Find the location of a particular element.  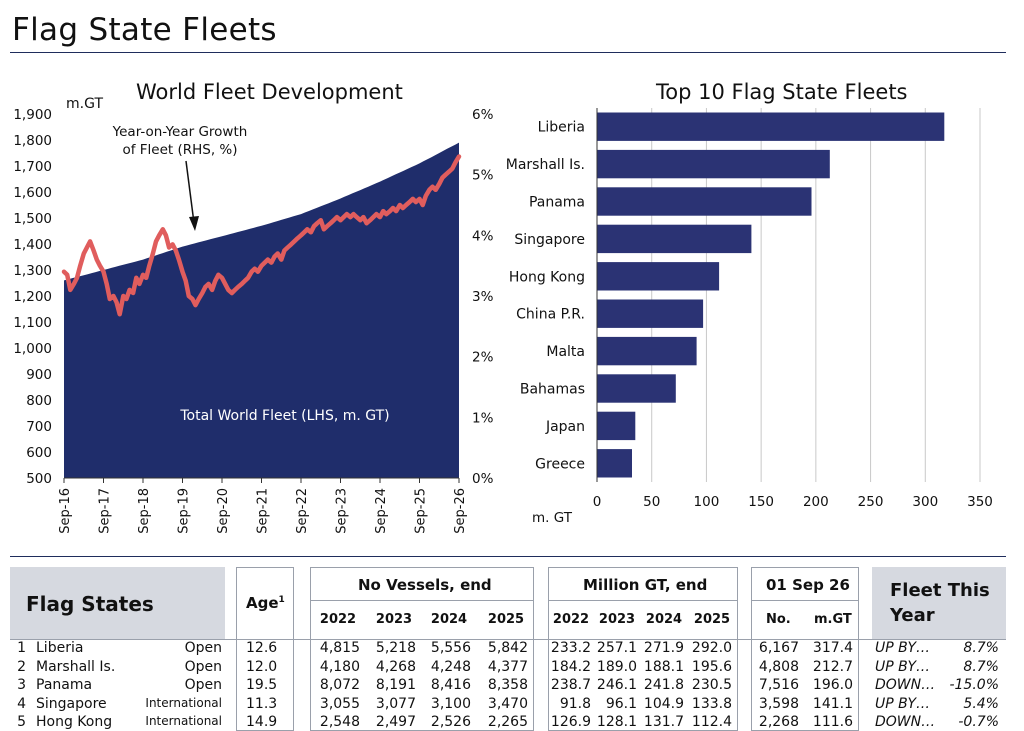

left-y-tick-label: 1,600 is located at coordinates (32, 193).